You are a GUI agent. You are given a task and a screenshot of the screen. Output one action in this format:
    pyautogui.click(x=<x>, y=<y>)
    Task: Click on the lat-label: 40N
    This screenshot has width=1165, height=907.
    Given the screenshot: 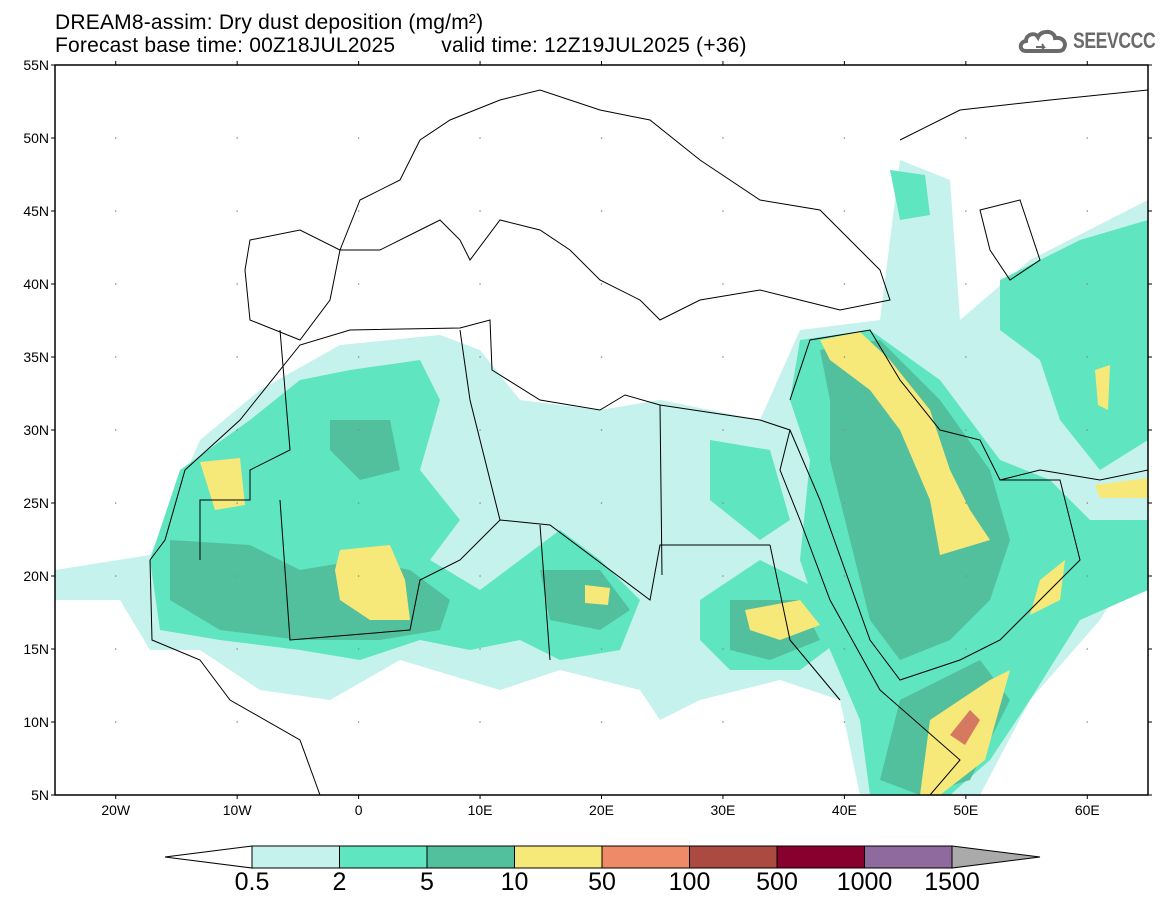 What is the action you would take?
    pyautogui.click(x=36, y=284)
    